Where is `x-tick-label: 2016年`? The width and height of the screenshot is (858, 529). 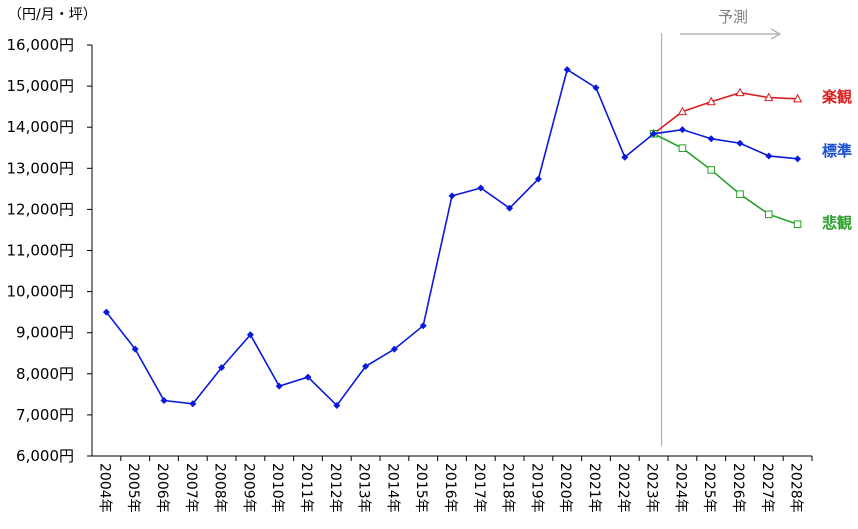
x-tick-label: 2016年 is located at coordinates (450, 488).